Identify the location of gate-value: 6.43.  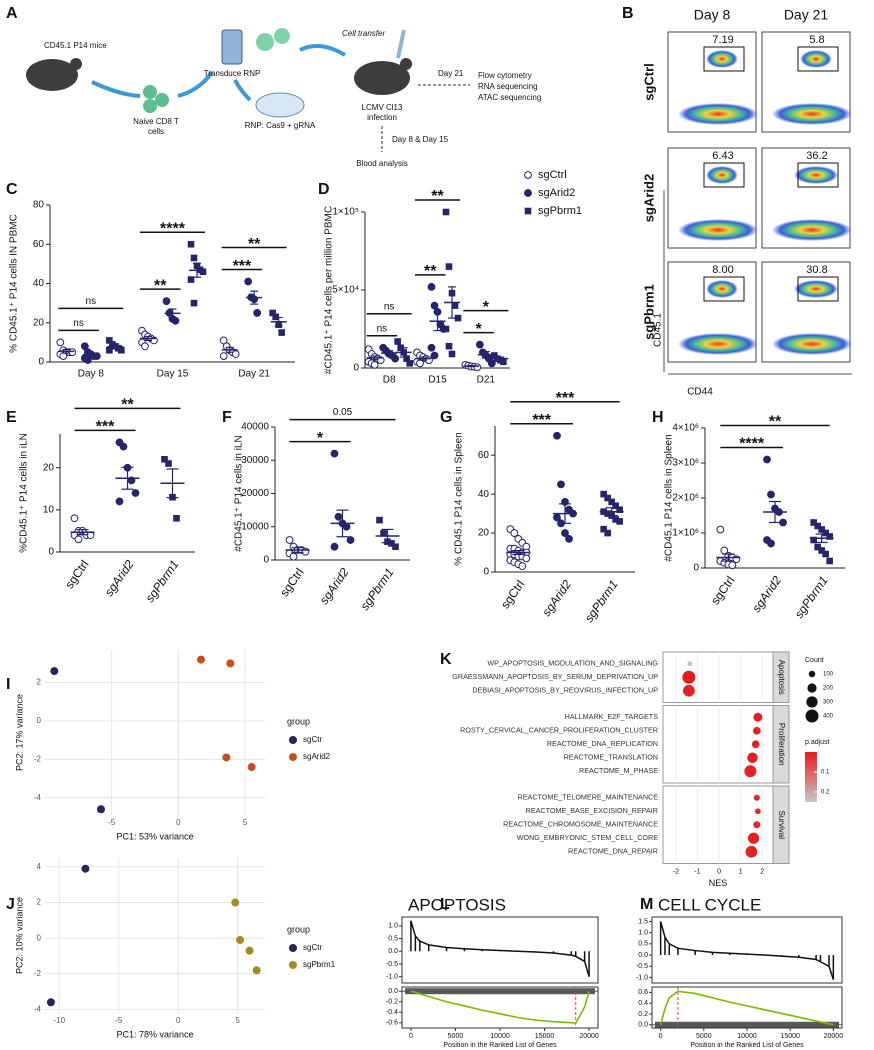
(722, 156).